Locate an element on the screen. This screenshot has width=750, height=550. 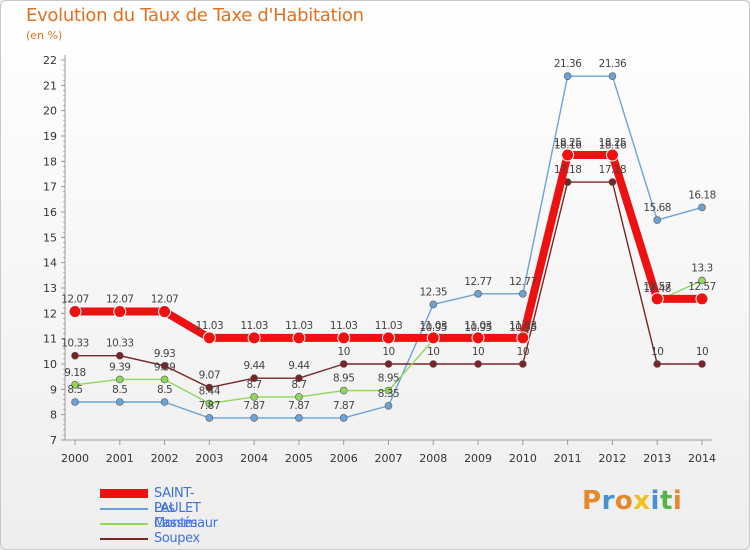
y-tick-label: 14 is located at coordinates (50, 263).